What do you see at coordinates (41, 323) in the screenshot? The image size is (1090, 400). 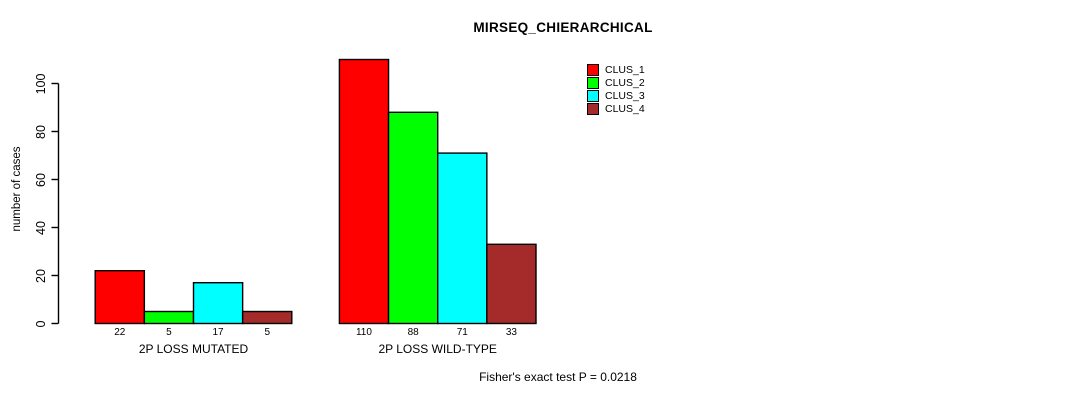 I see `y-tick-label: 0` at bounding box center [41, 323].